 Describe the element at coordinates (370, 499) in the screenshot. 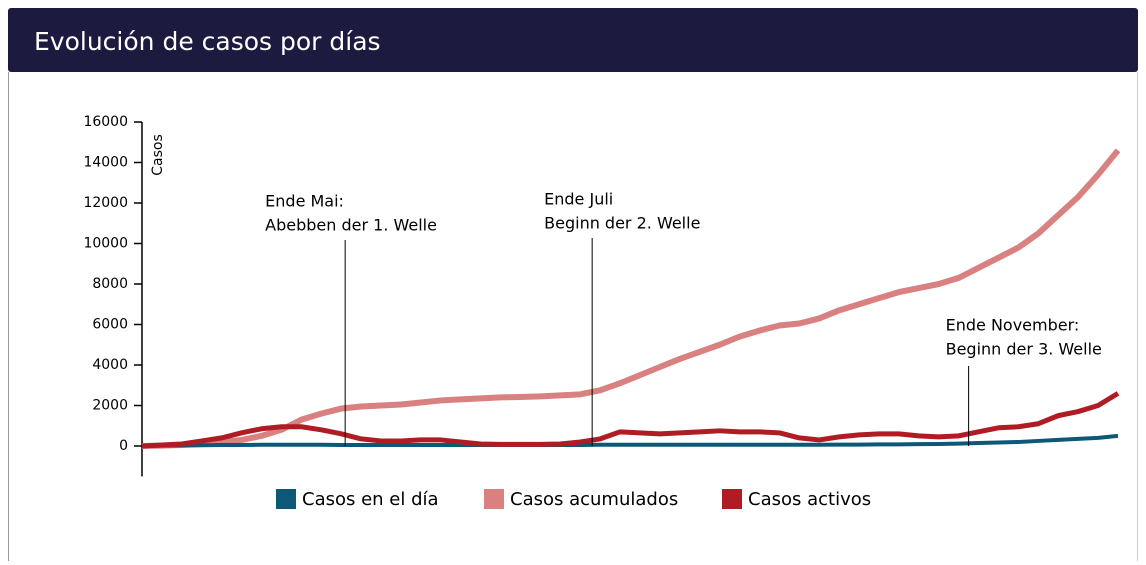

I see `legend-label: Casos en el día` at that location.